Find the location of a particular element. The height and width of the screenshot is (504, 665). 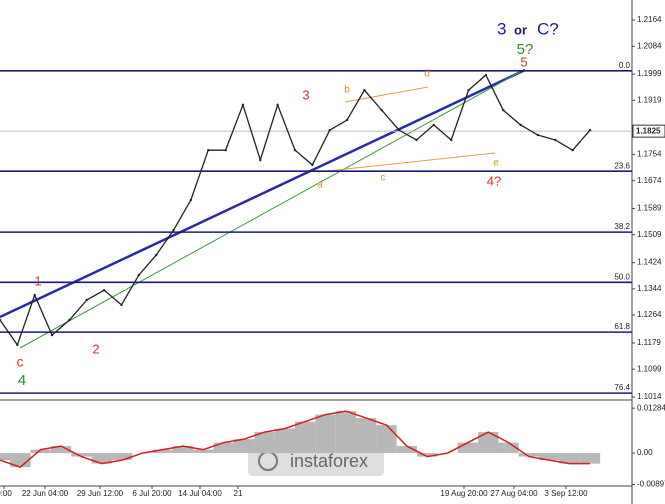

fib-label: 23.6 is located at coordinates (622, 165).